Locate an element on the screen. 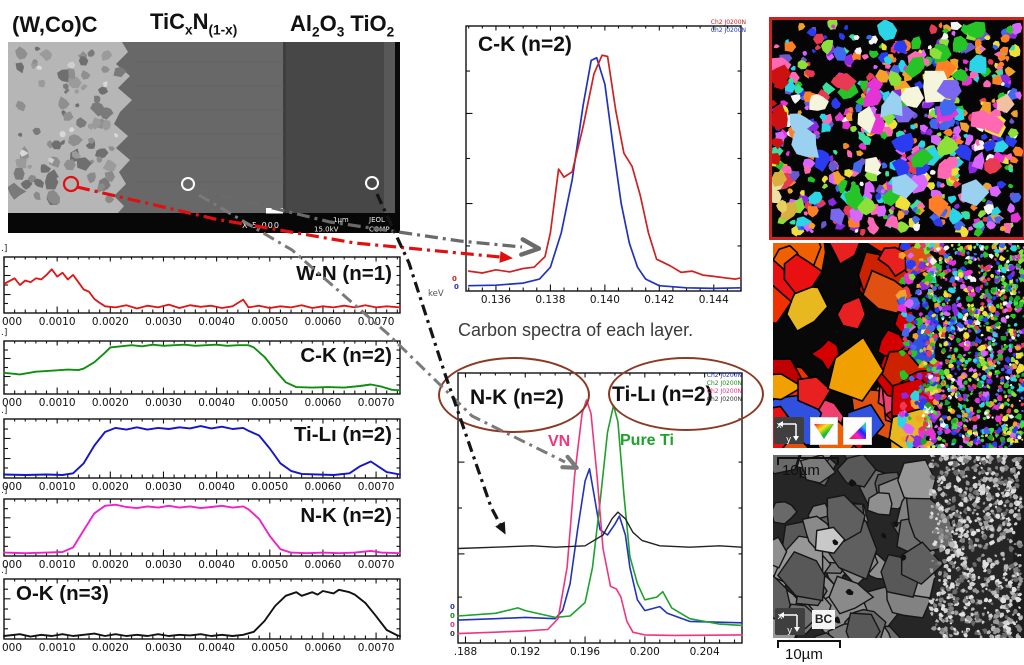  axis-x-label: x is located at coordinates (781, 617).